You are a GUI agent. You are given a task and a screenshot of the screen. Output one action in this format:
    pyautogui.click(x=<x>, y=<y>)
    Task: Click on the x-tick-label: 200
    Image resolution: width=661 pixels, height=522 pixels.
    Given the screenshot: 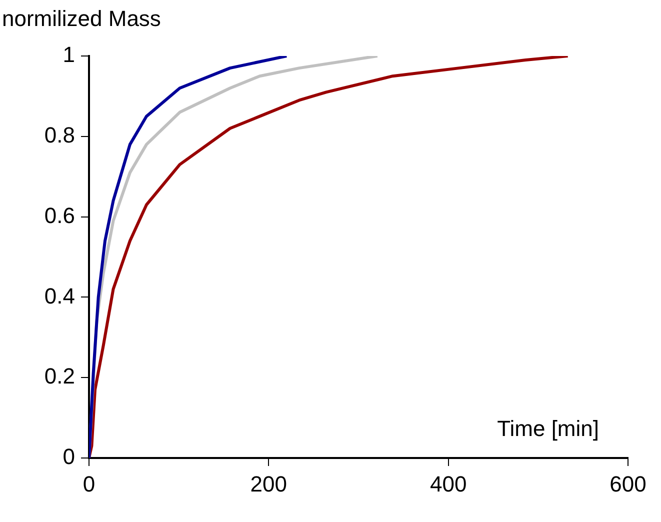 What is the action you would take?
    pyautogui.click(x=269, y=483)
    